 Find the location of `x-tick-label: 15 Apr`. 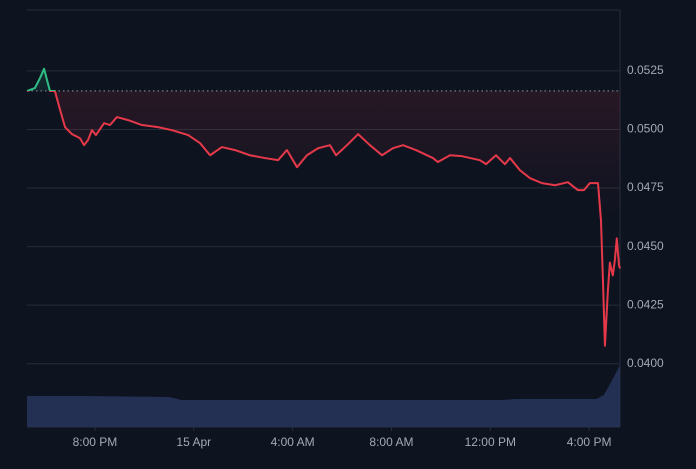

x-tick-label: 15 Apr is located at coordinates (193, 442).